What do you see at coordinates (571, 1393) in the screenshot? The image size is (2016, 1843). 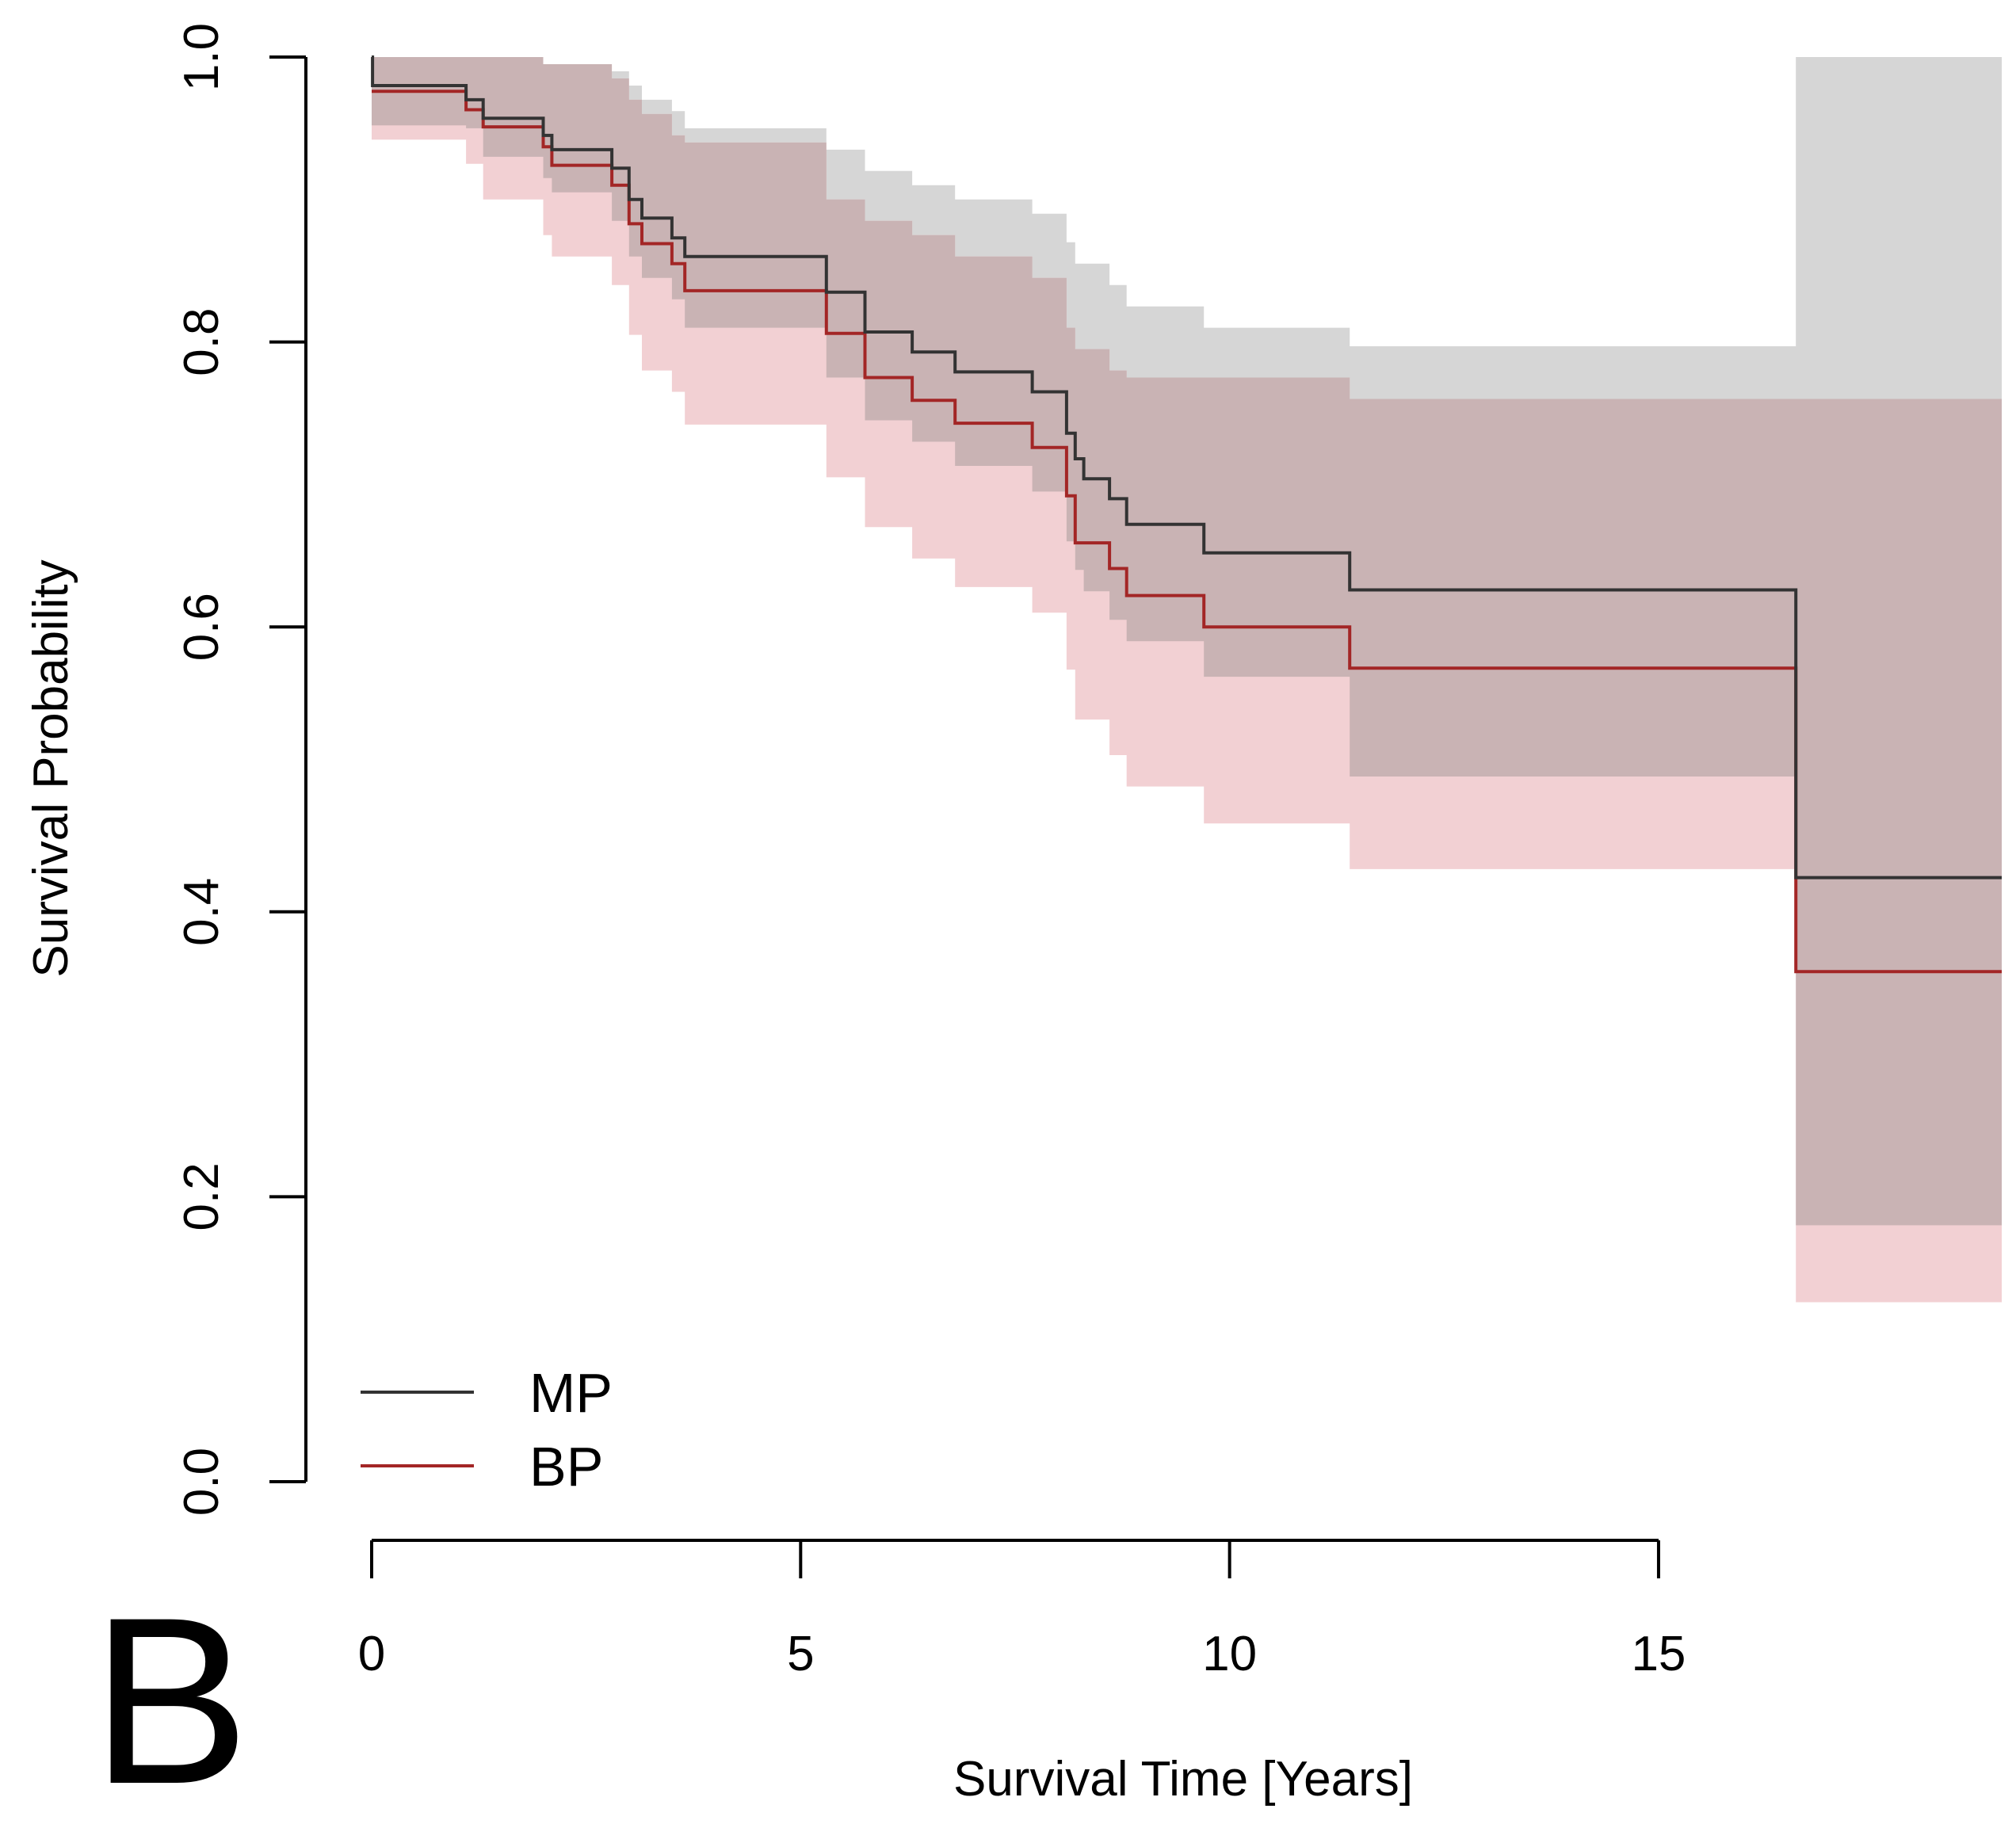 I see `legend-label-mp: MP` at bounding box center [571, 1393].